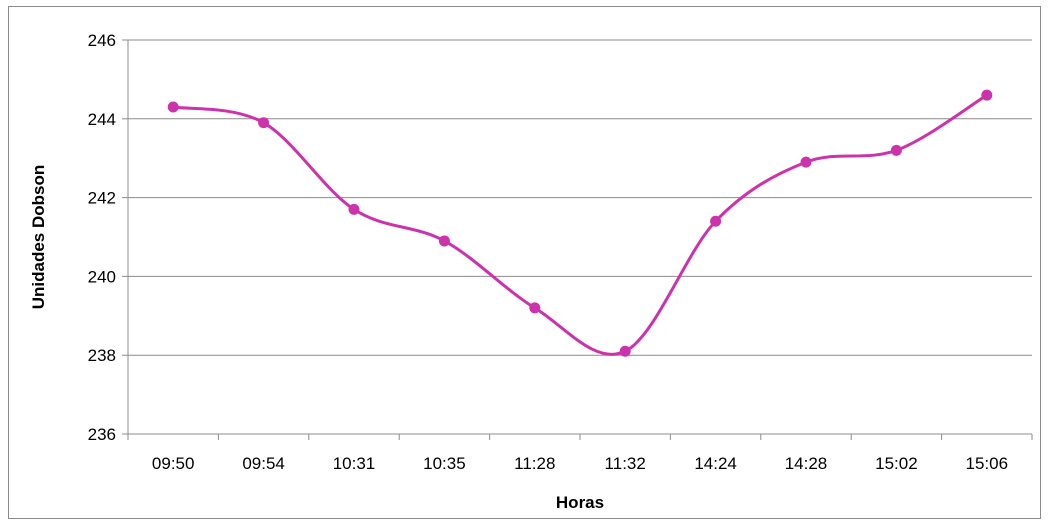 This screenshot has height=525, width=1049. What do you see at coordinates (38, 237) in the screenshot?
I see `y-axis-title: Unidades Dobson` at bounding box center [38, 237].